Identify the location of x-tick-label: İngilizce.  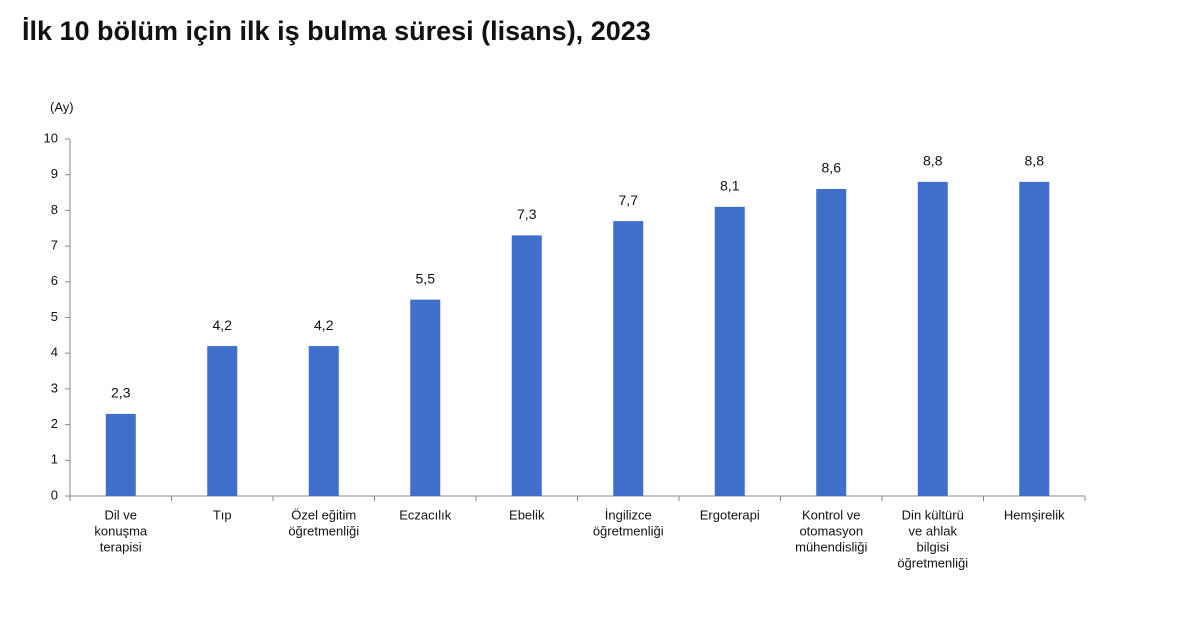
(628, 514).